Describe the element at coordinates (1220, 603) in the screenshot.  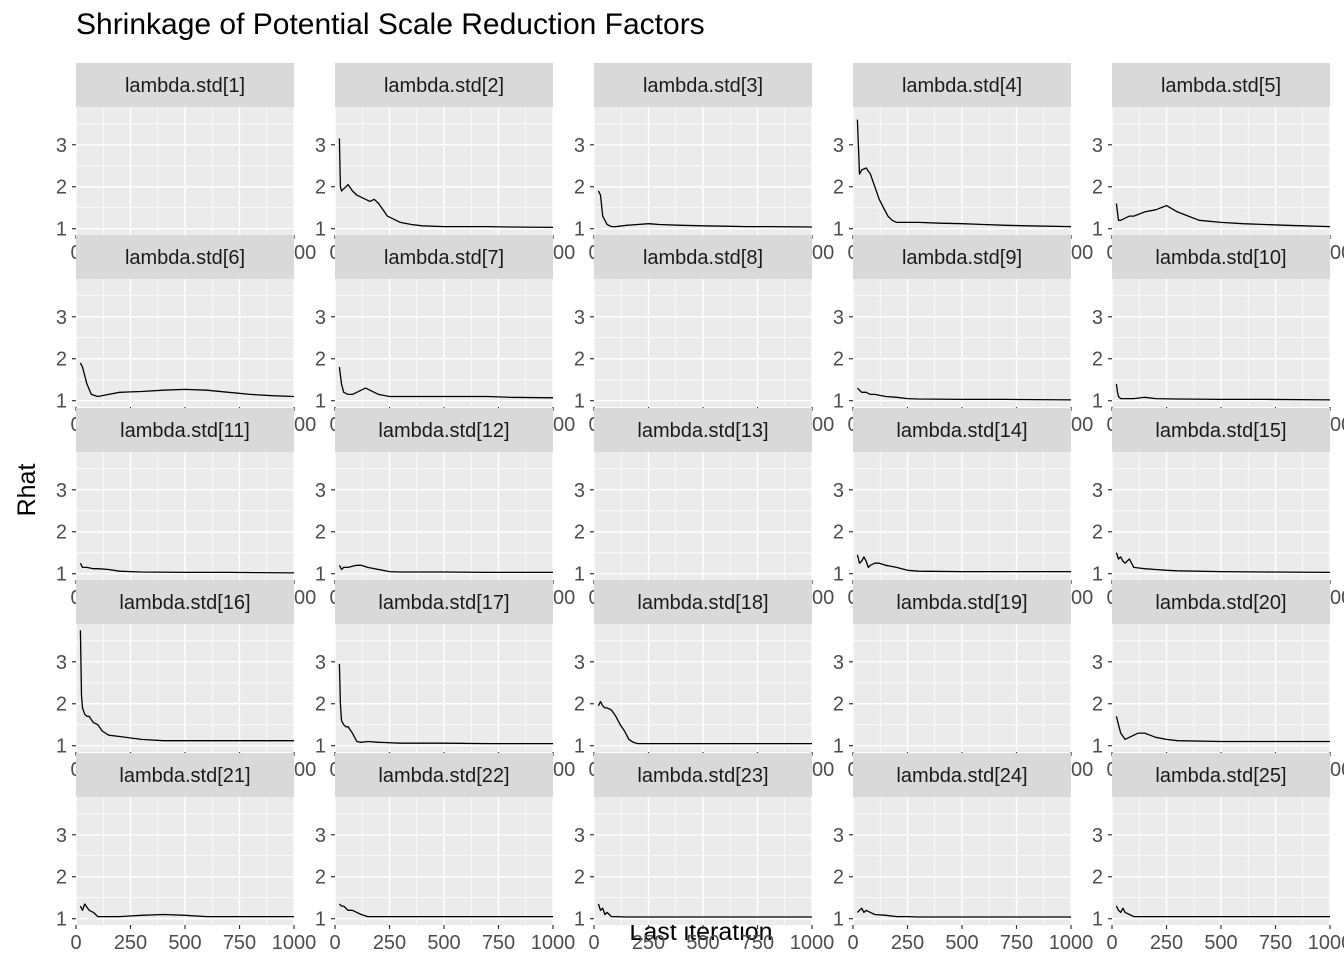
I see `strip-label: lambda.std[20]` at that location.